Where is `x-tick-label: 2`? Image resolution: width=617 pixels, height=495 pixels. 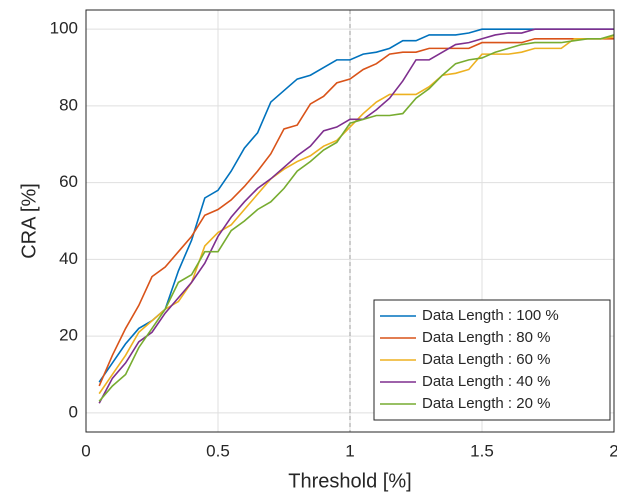 x-tick-label: 2 is located at coordinates (613, 450).